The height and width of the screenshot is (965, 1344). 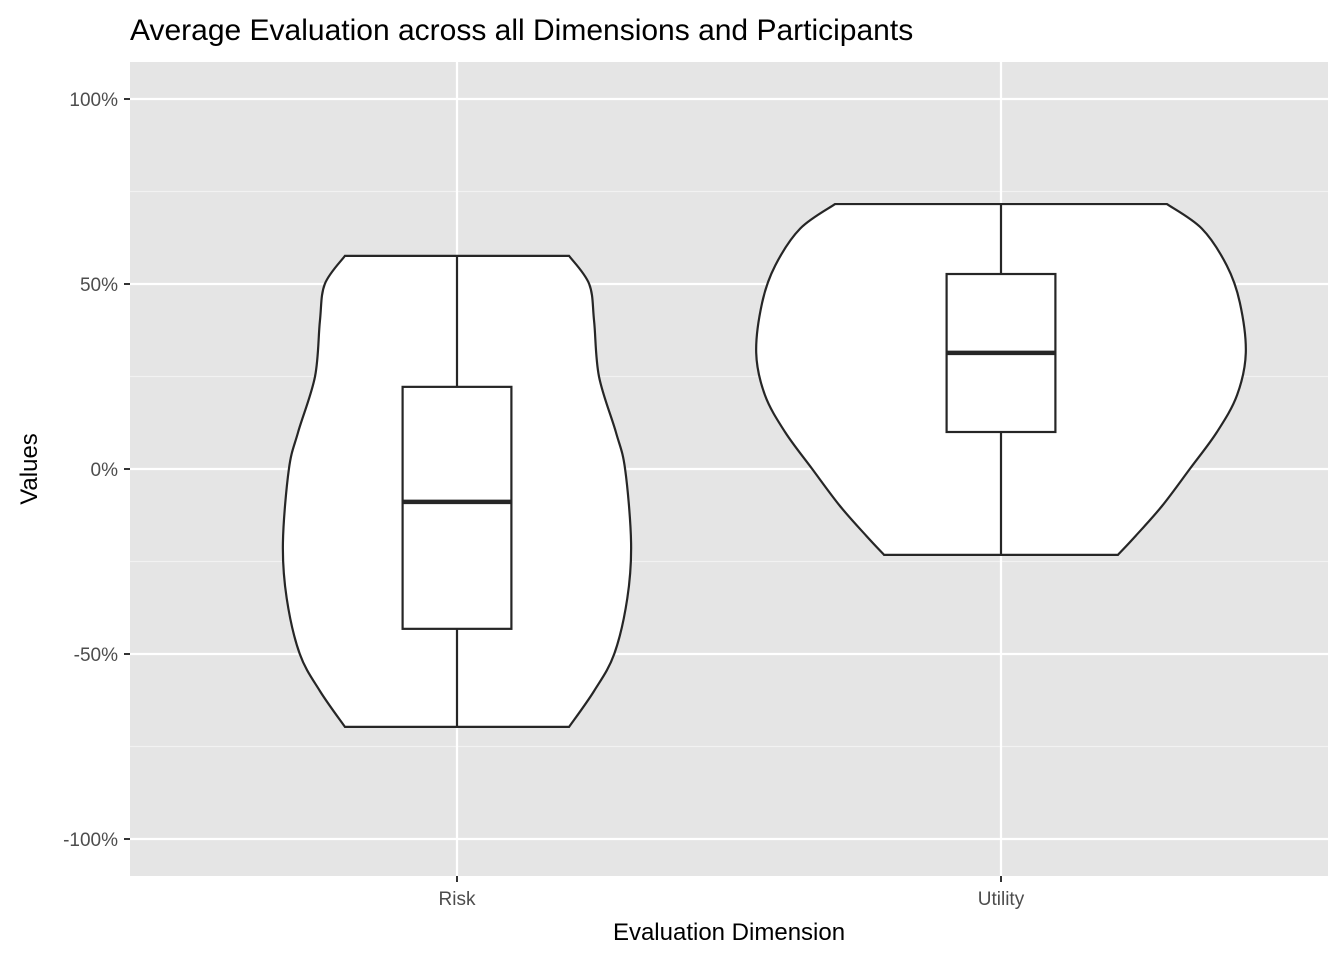 What do you see at coordinates (105, 470) in the screenshot?
I see `y-tick-label: 0%` at bounding box center [105, 470].